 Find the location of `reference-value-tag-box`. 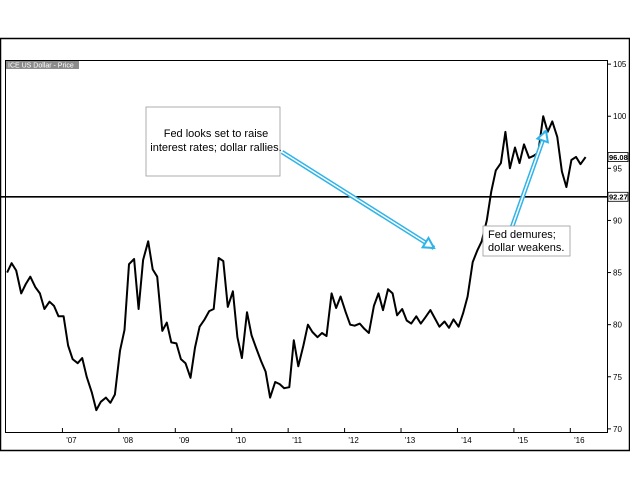

reference-value-tag-box is located at coordinates (618, 196).